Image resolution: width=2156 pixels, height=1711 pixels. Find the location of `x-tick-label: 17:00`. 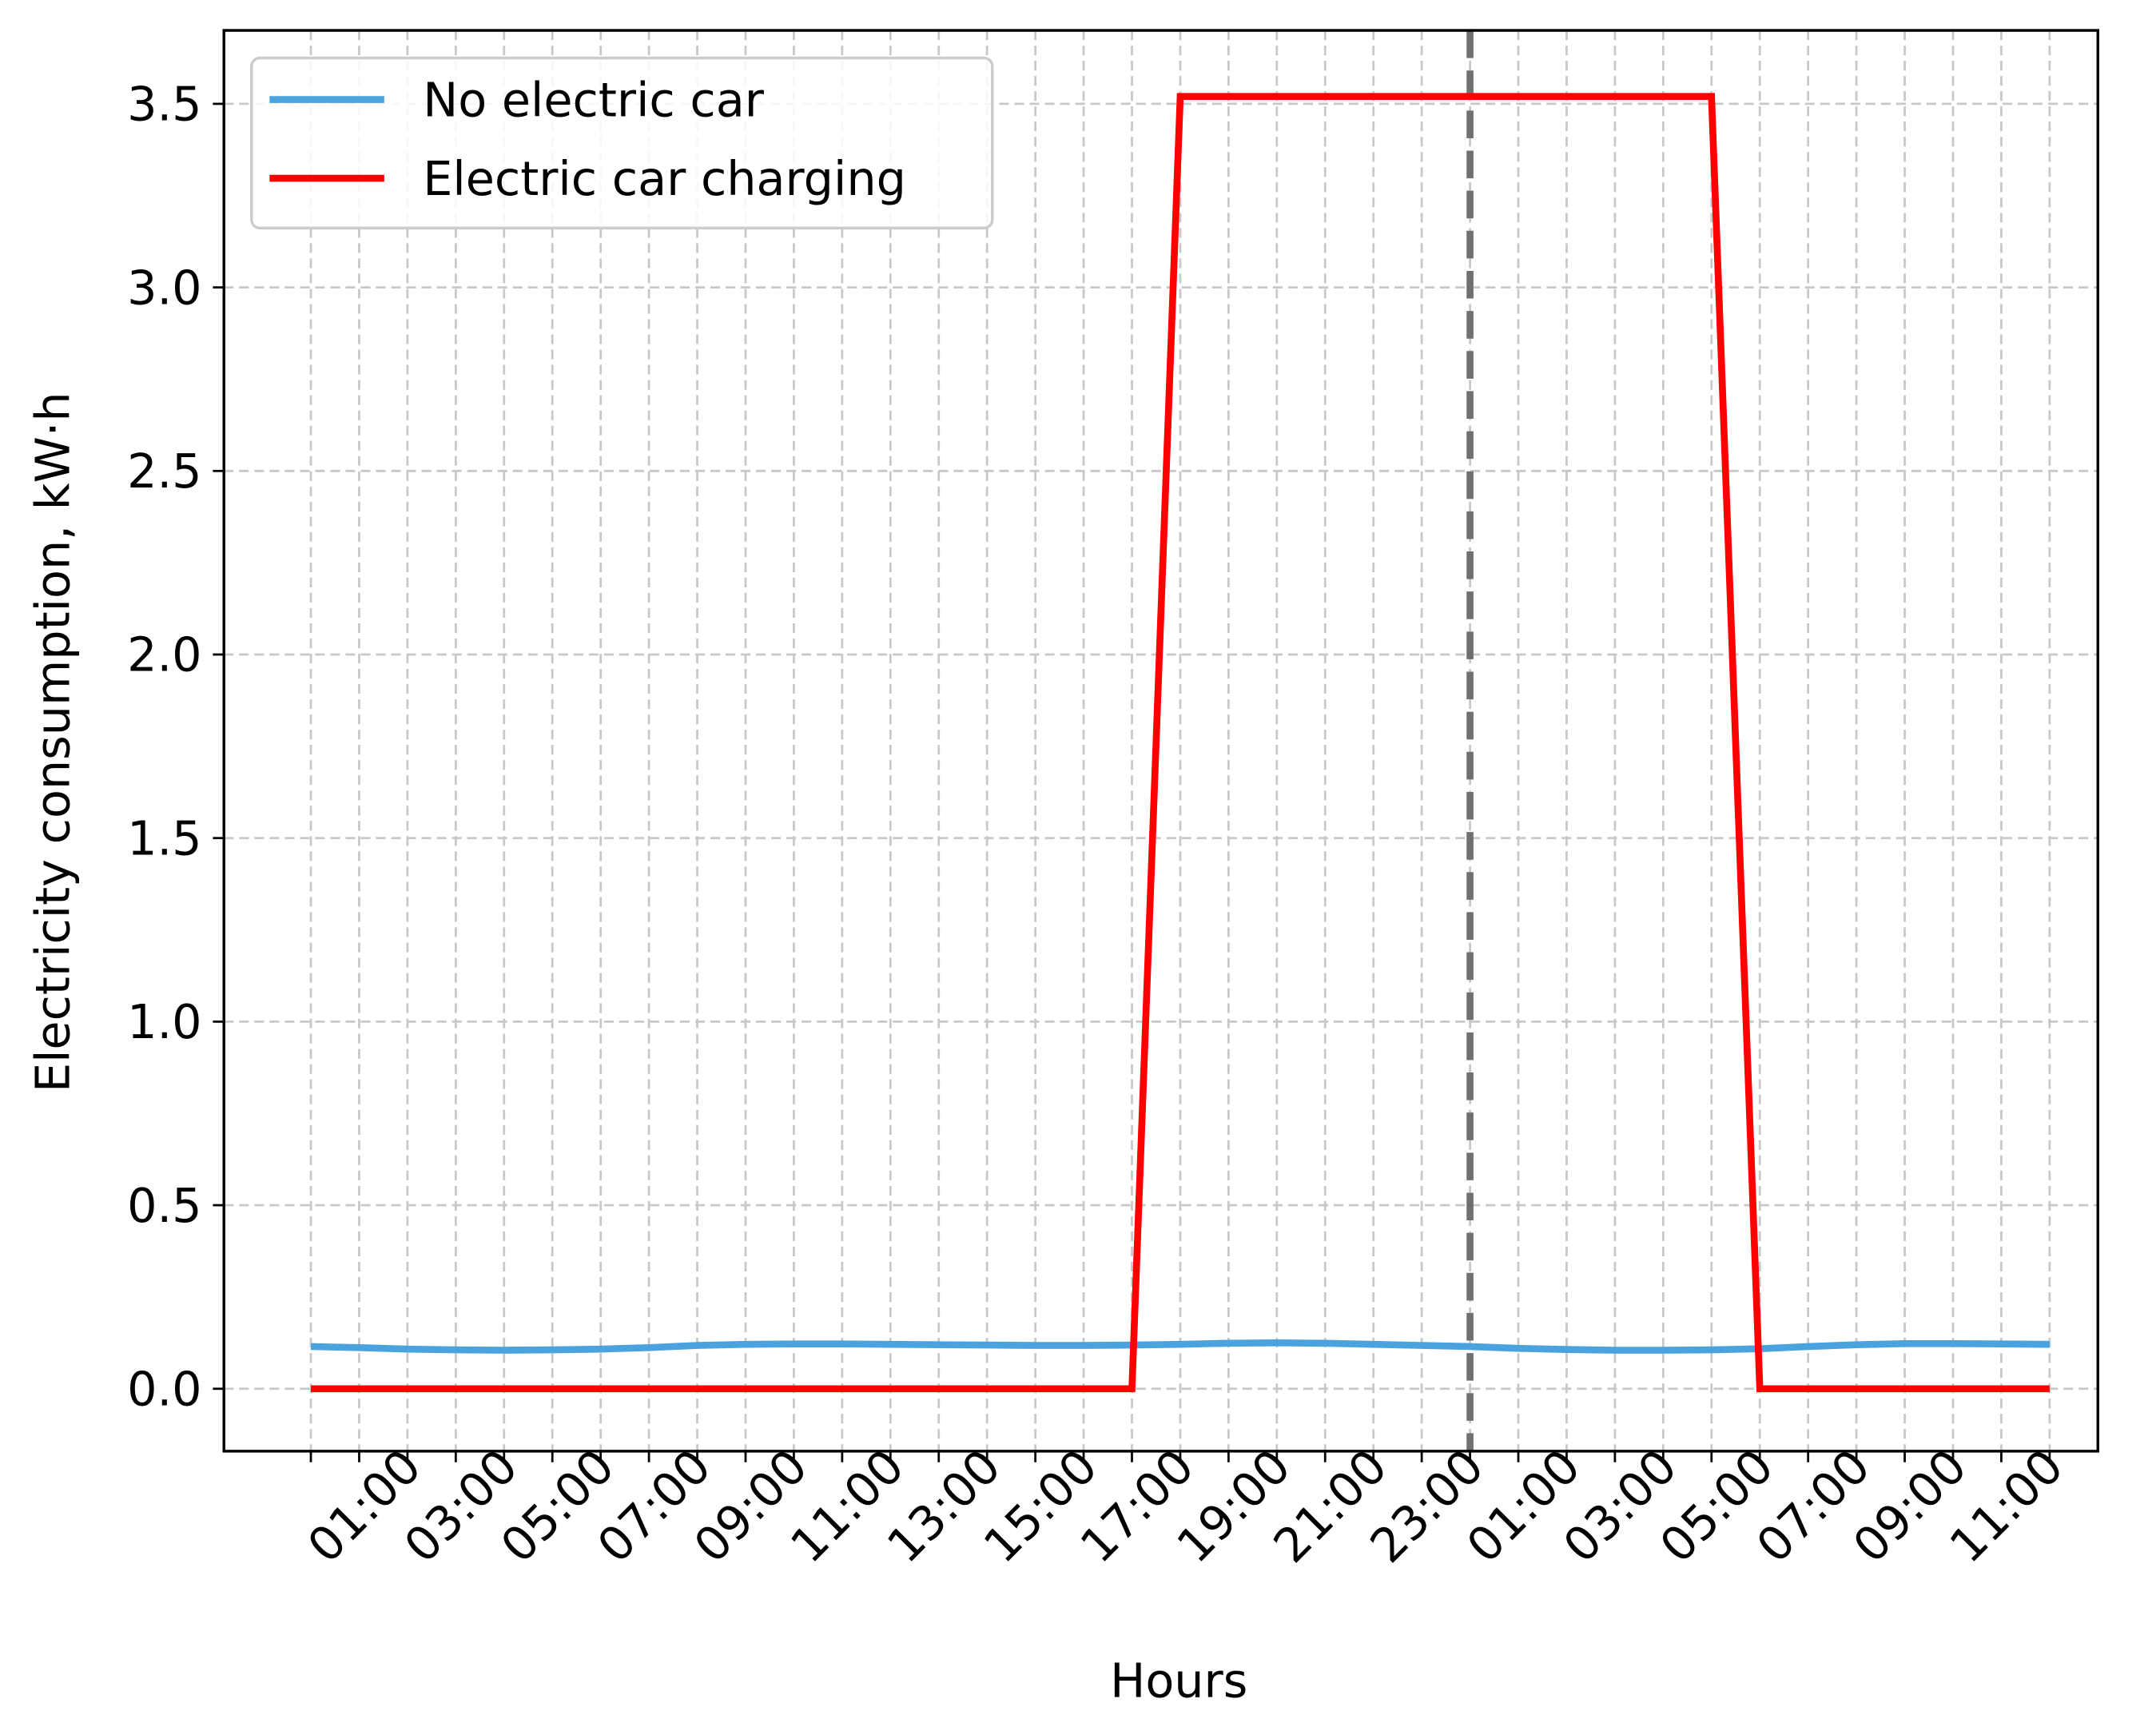

x-tick-label: 17:00 is located at coordinates (1136, 1506).